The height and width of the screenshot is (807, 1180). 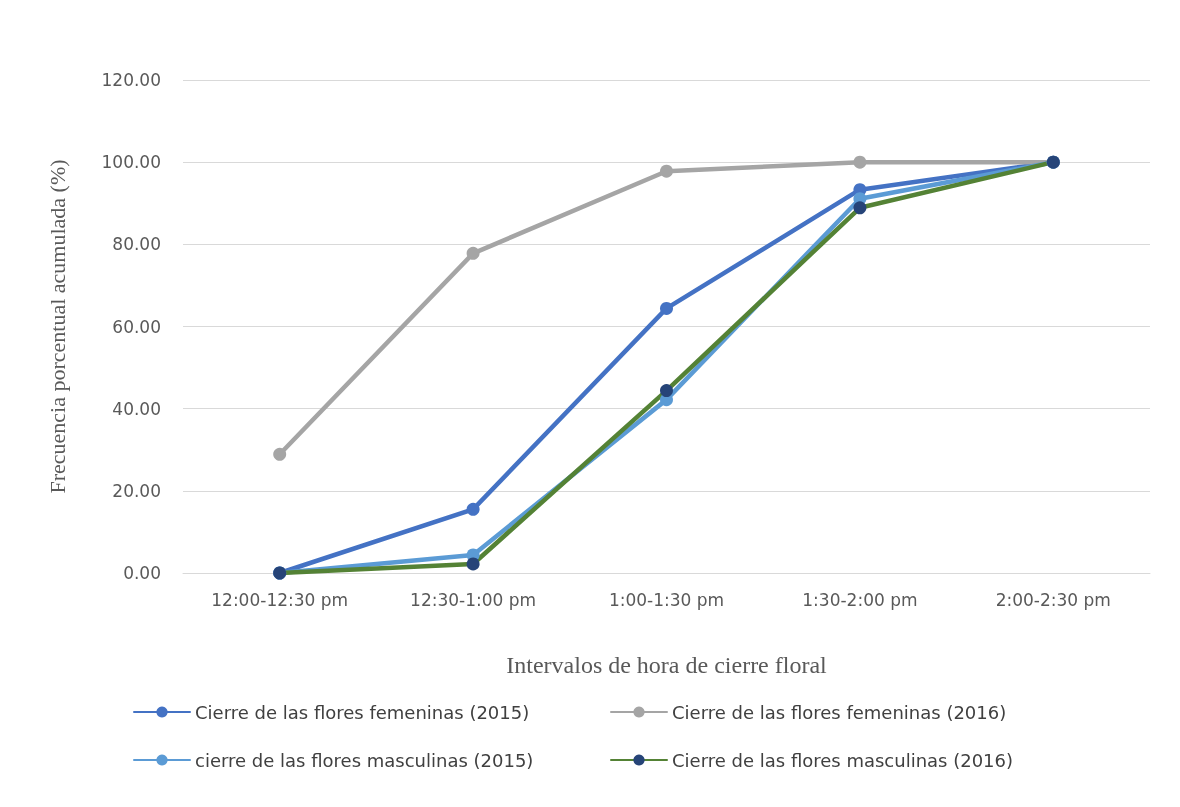 I want to click on y-tick-label: 120.00, so click(x=131, y=80).